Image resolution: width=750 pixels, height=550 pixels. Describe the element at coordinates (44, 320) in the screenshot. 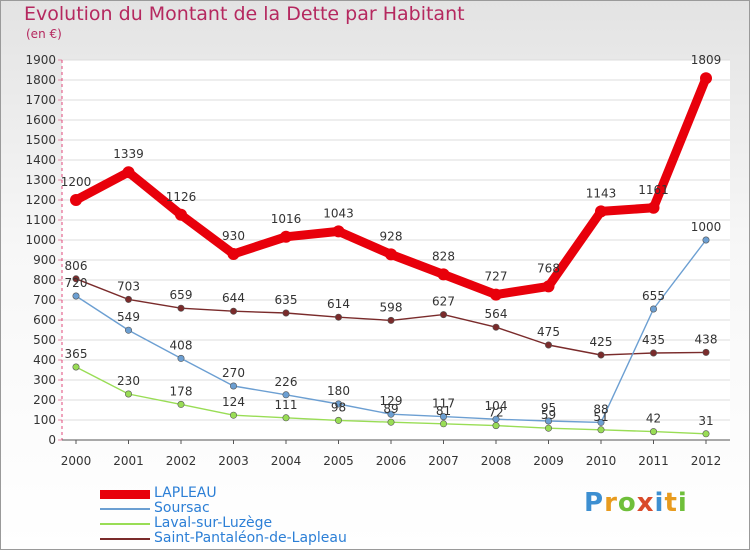

I see `y-tick-label-600: 600` at that location.